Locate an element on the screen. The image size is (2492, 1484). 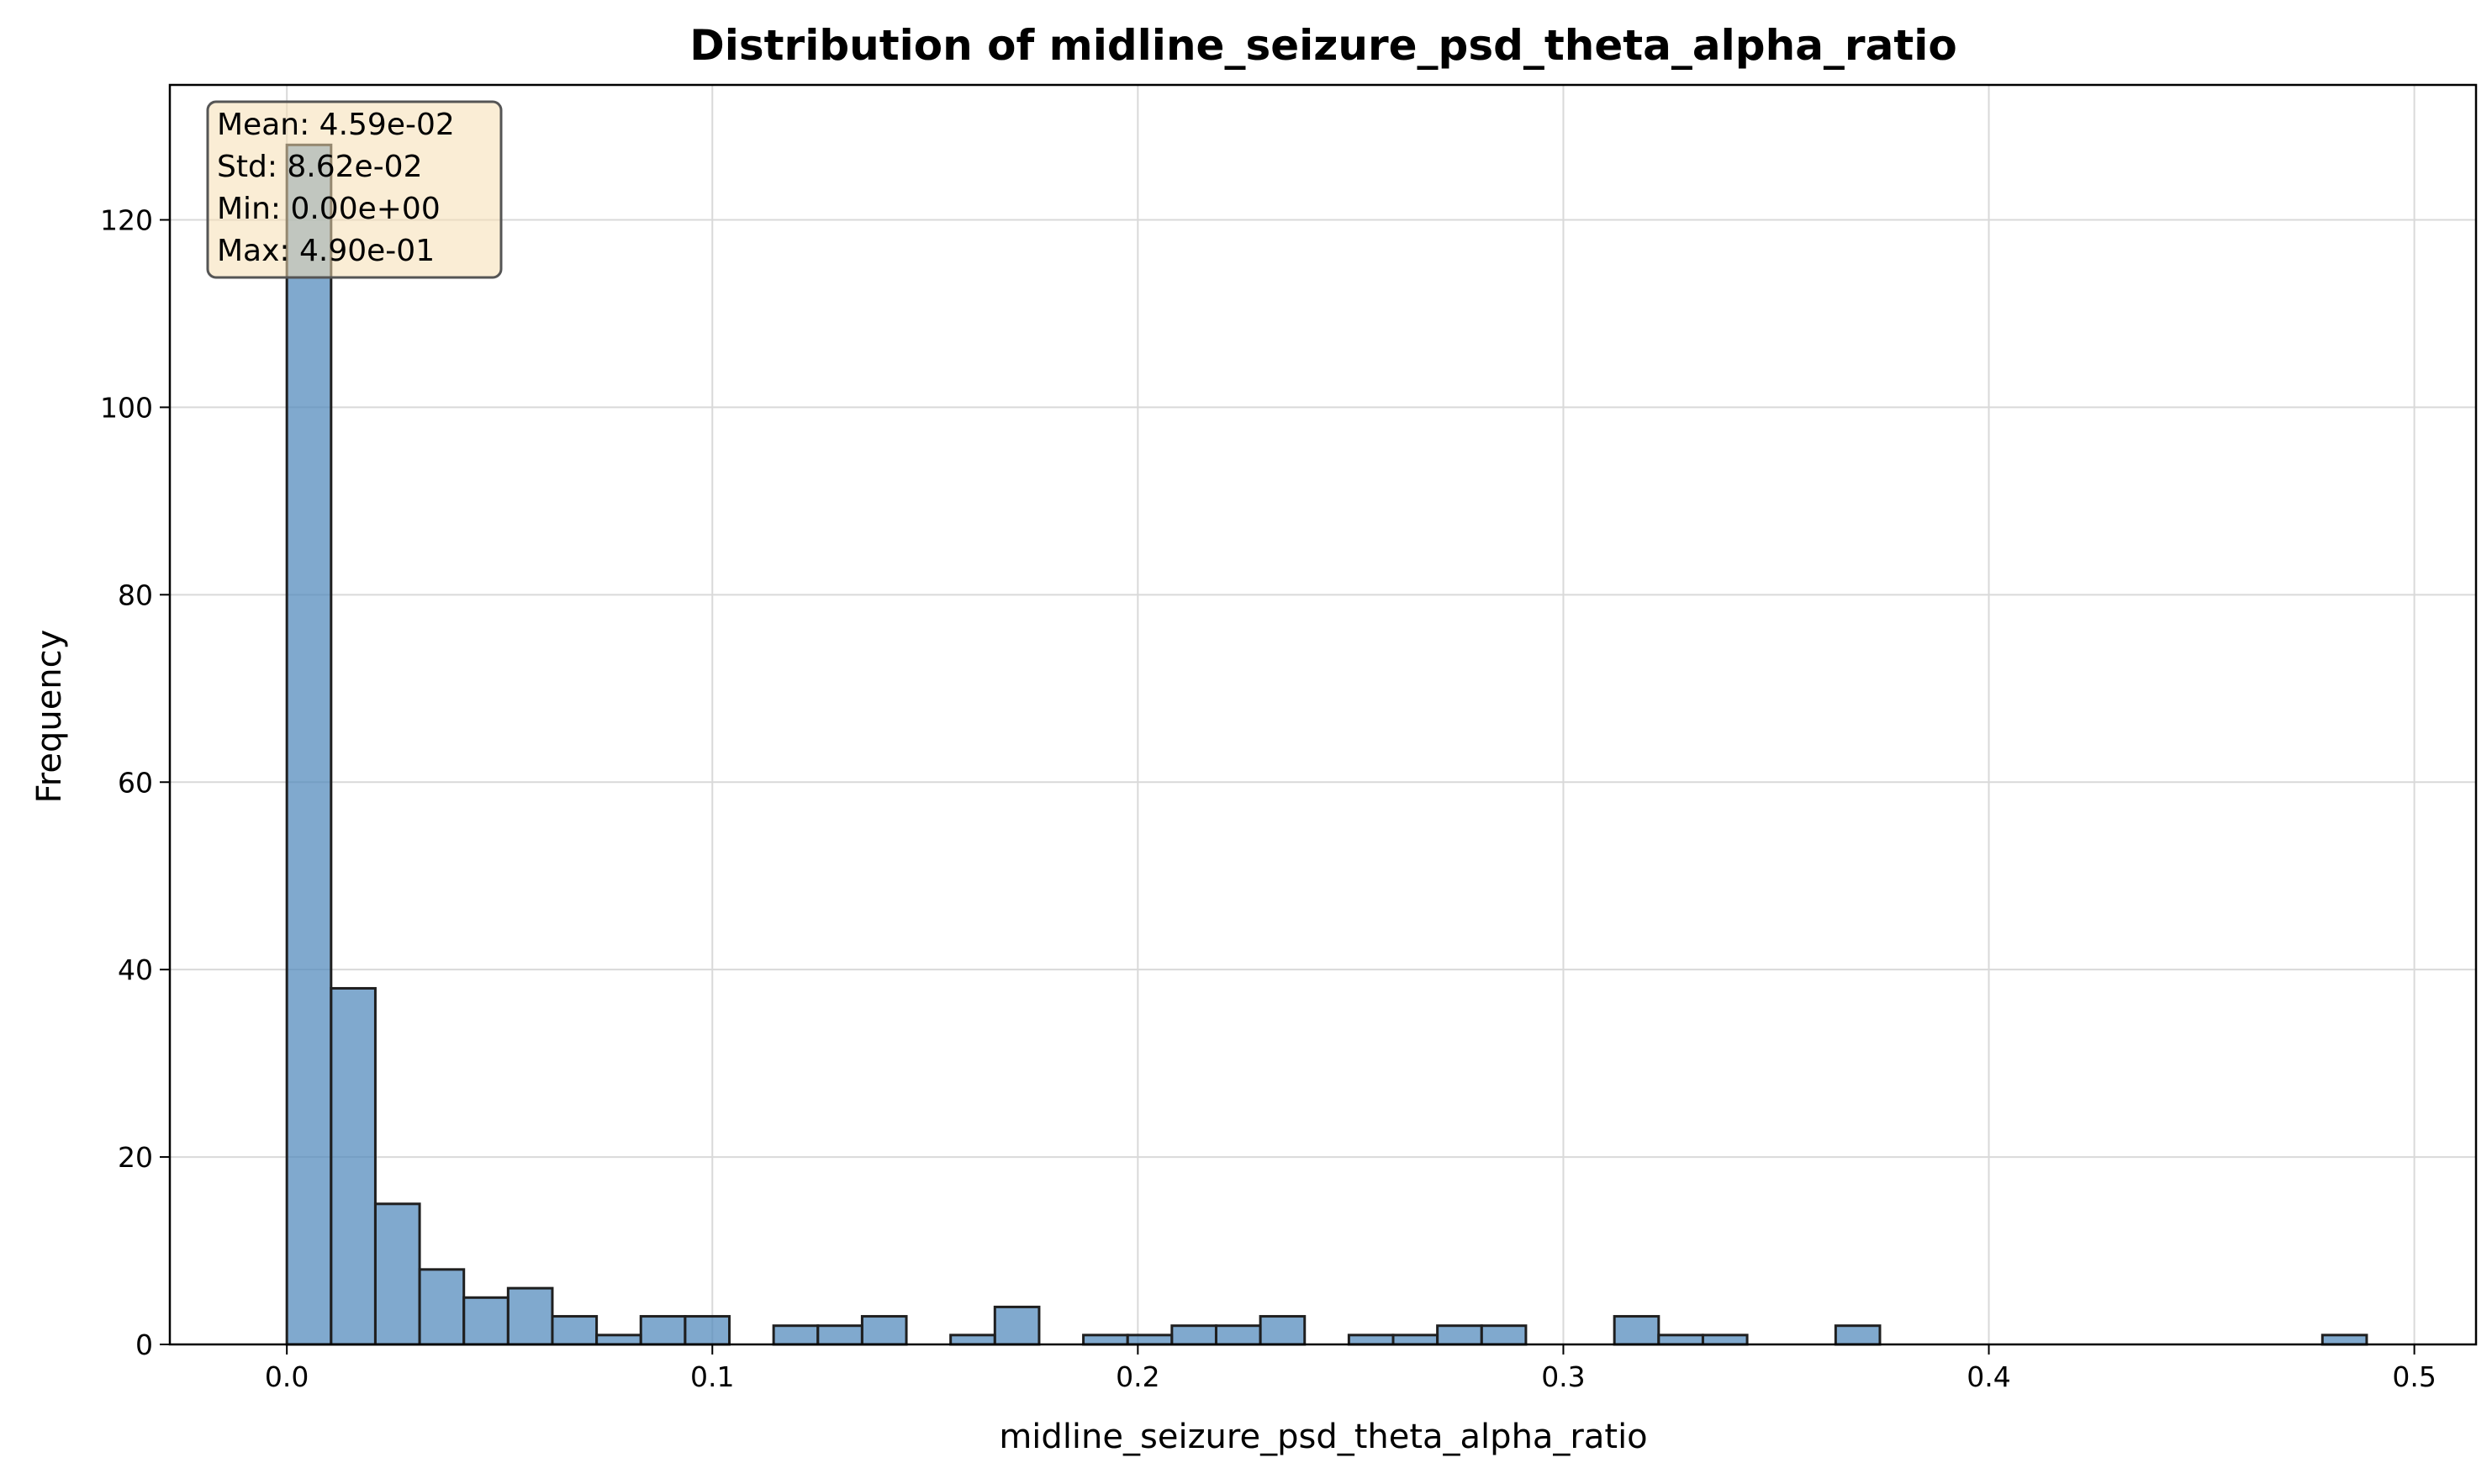
x-tick-label: 0.3 is located at coordinates (1563, 1376).